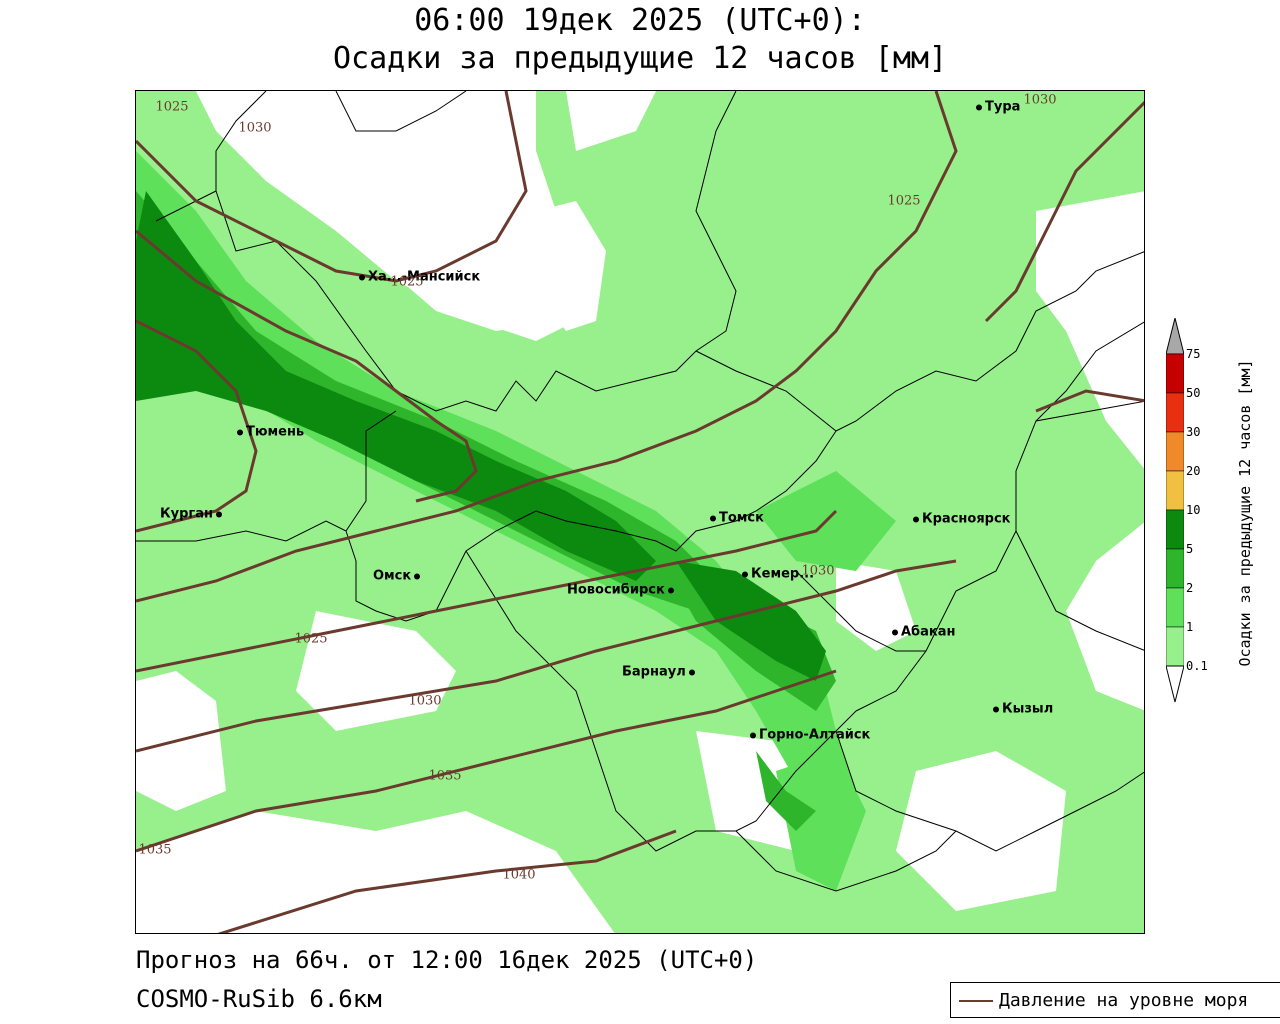 The width and height of the screenshot is (1280, 1024). I want to click on city-marker-gorno-altaysk: Горно-Алтайск, so click(810, 735).